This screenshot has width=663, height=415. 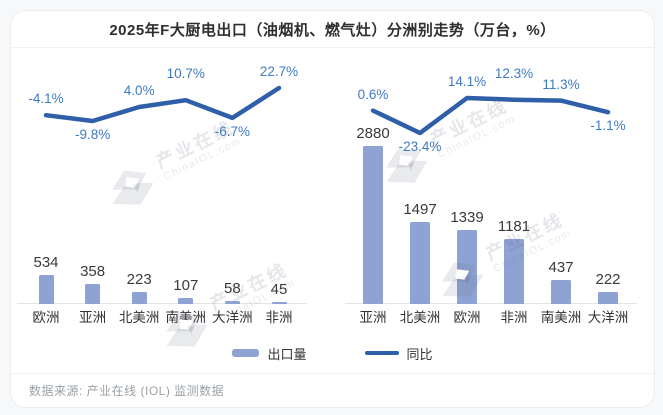 What do you see at coordinates (561, 267) in the screenshot?
I see `bar-value-label: 437` at bounding box center [561, 267].